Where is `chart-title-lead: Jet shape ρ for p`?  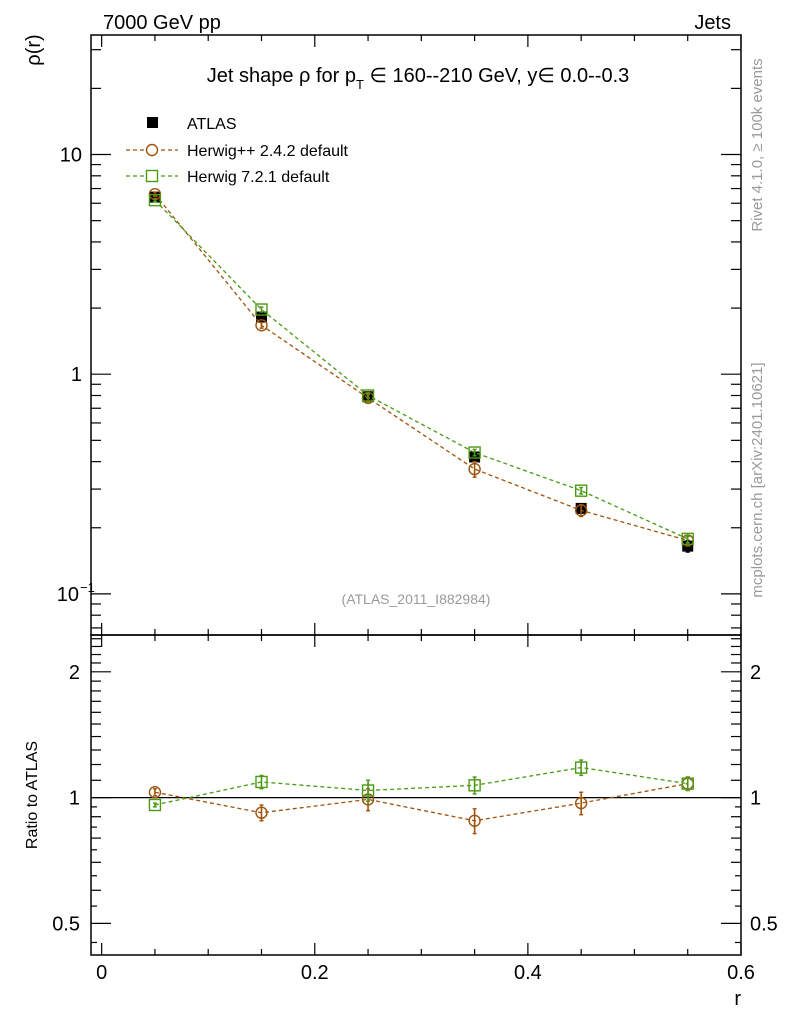 chart-title-lead: Jet shape ρ for p is located at coordinates (281, 76).